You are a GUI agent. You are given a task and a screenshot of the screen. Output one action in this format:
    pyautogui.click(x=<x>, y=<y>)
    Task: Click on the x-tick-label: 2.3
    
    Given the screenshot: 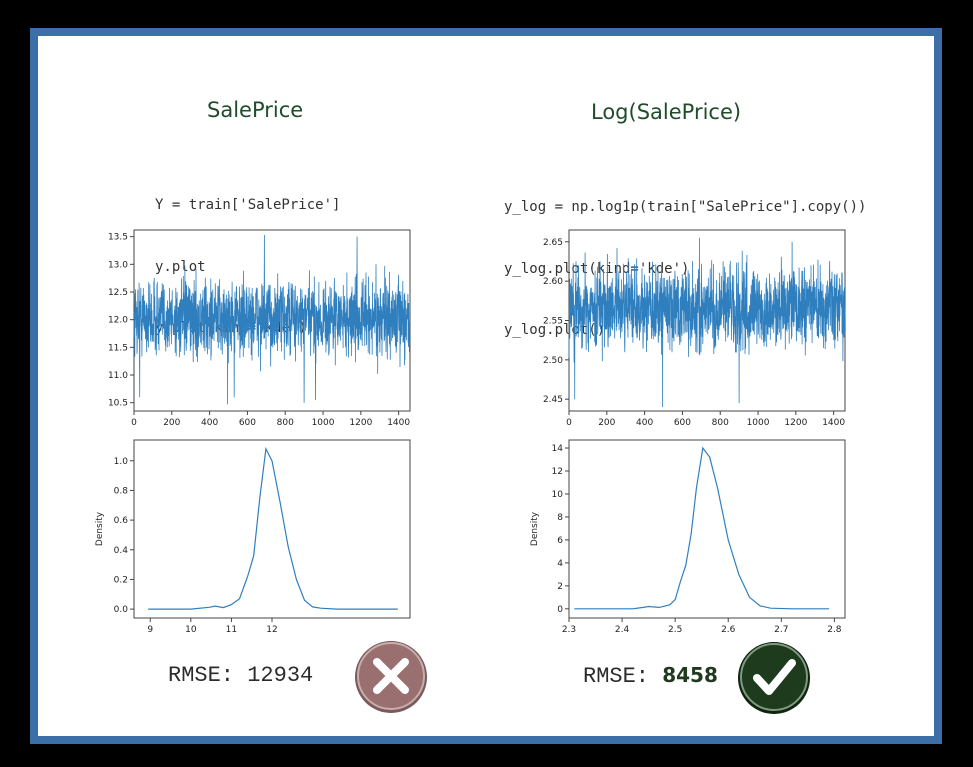 What is the action you would take?
    pyautogui.click(x=569, y=630)
    